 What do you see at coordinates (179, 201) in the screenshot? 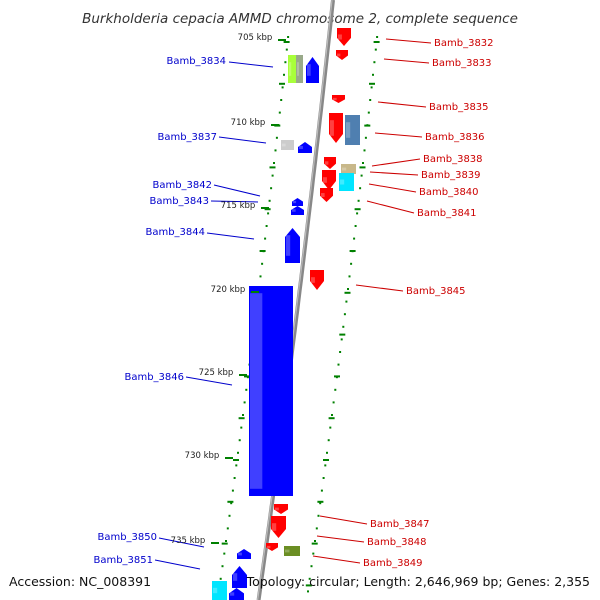
I see `gene-label: Bamb_3843` at bounding box center [179, 201].